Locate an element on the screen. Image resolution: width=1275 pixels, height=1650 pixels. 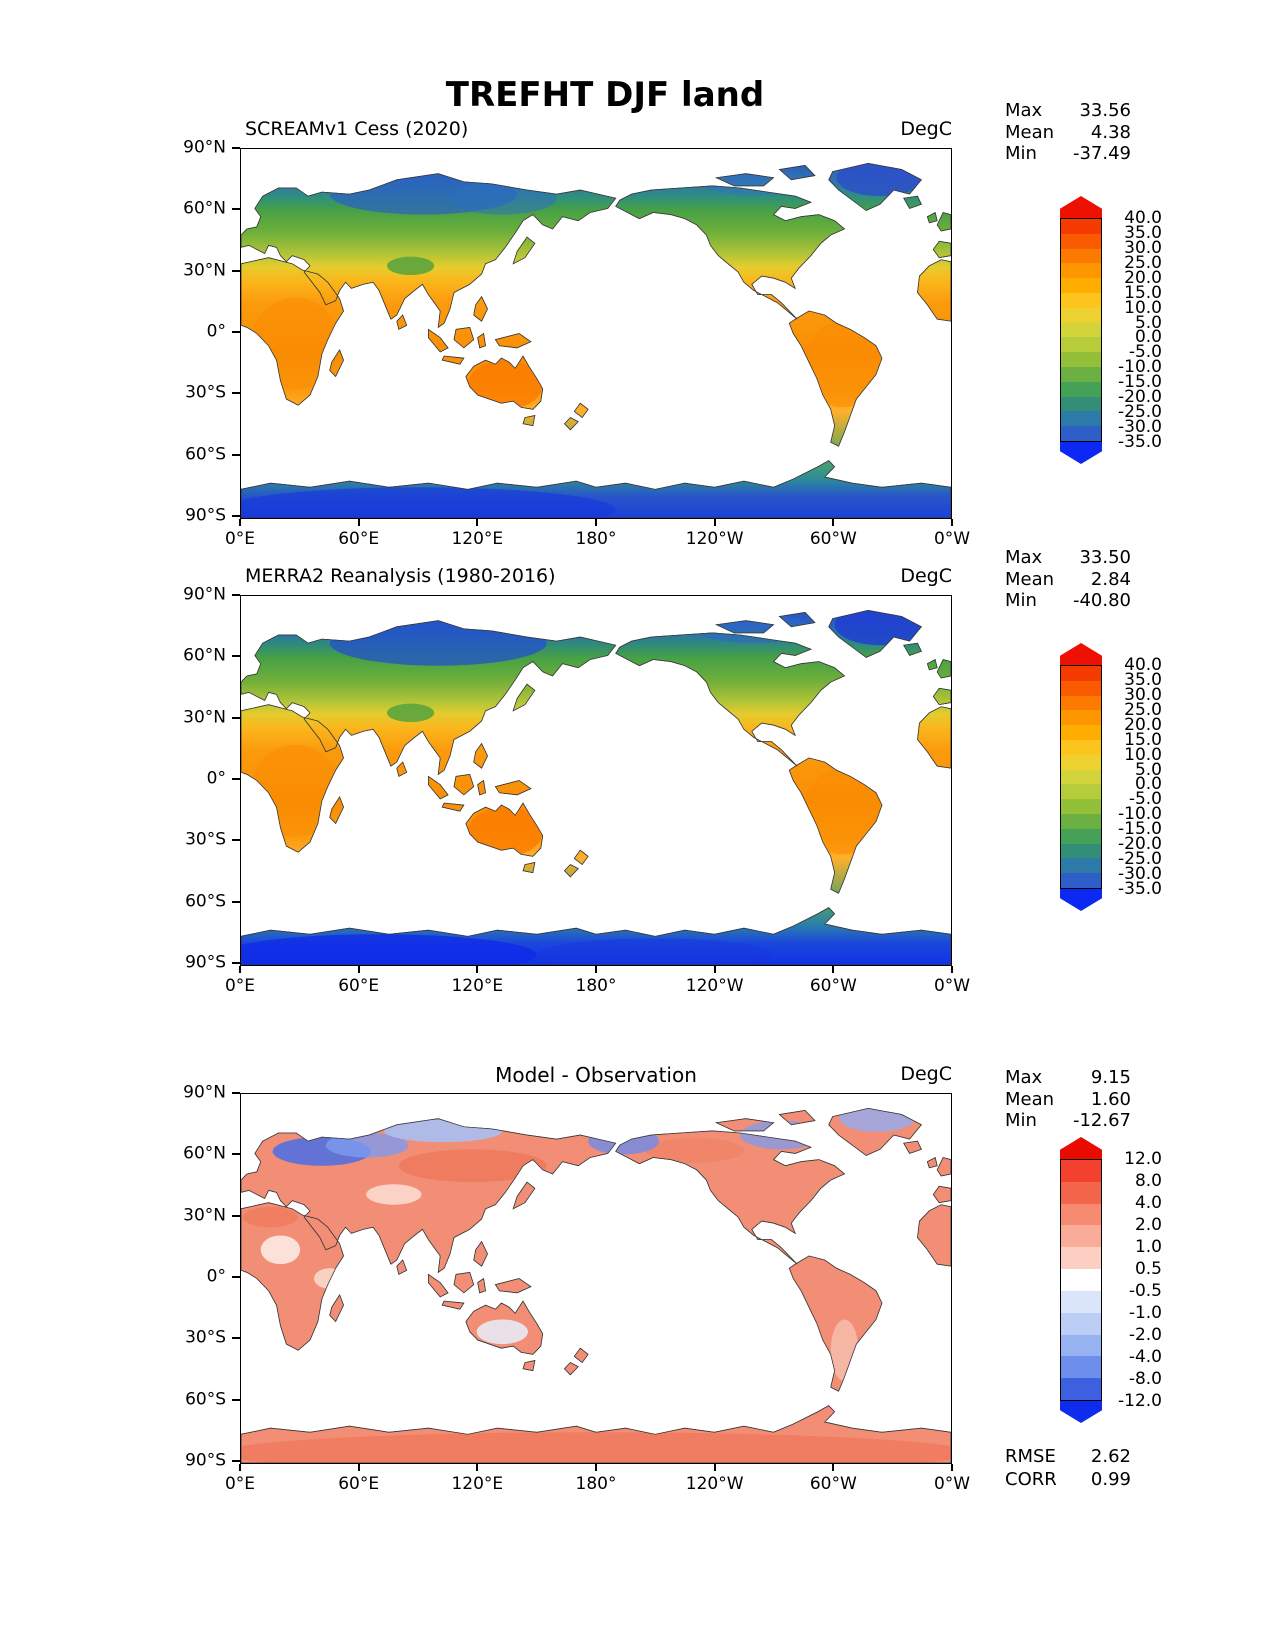
stats-block: Max 33.50 Mean 2.84 Min -40.80 is located at coordinates (1068, 579).